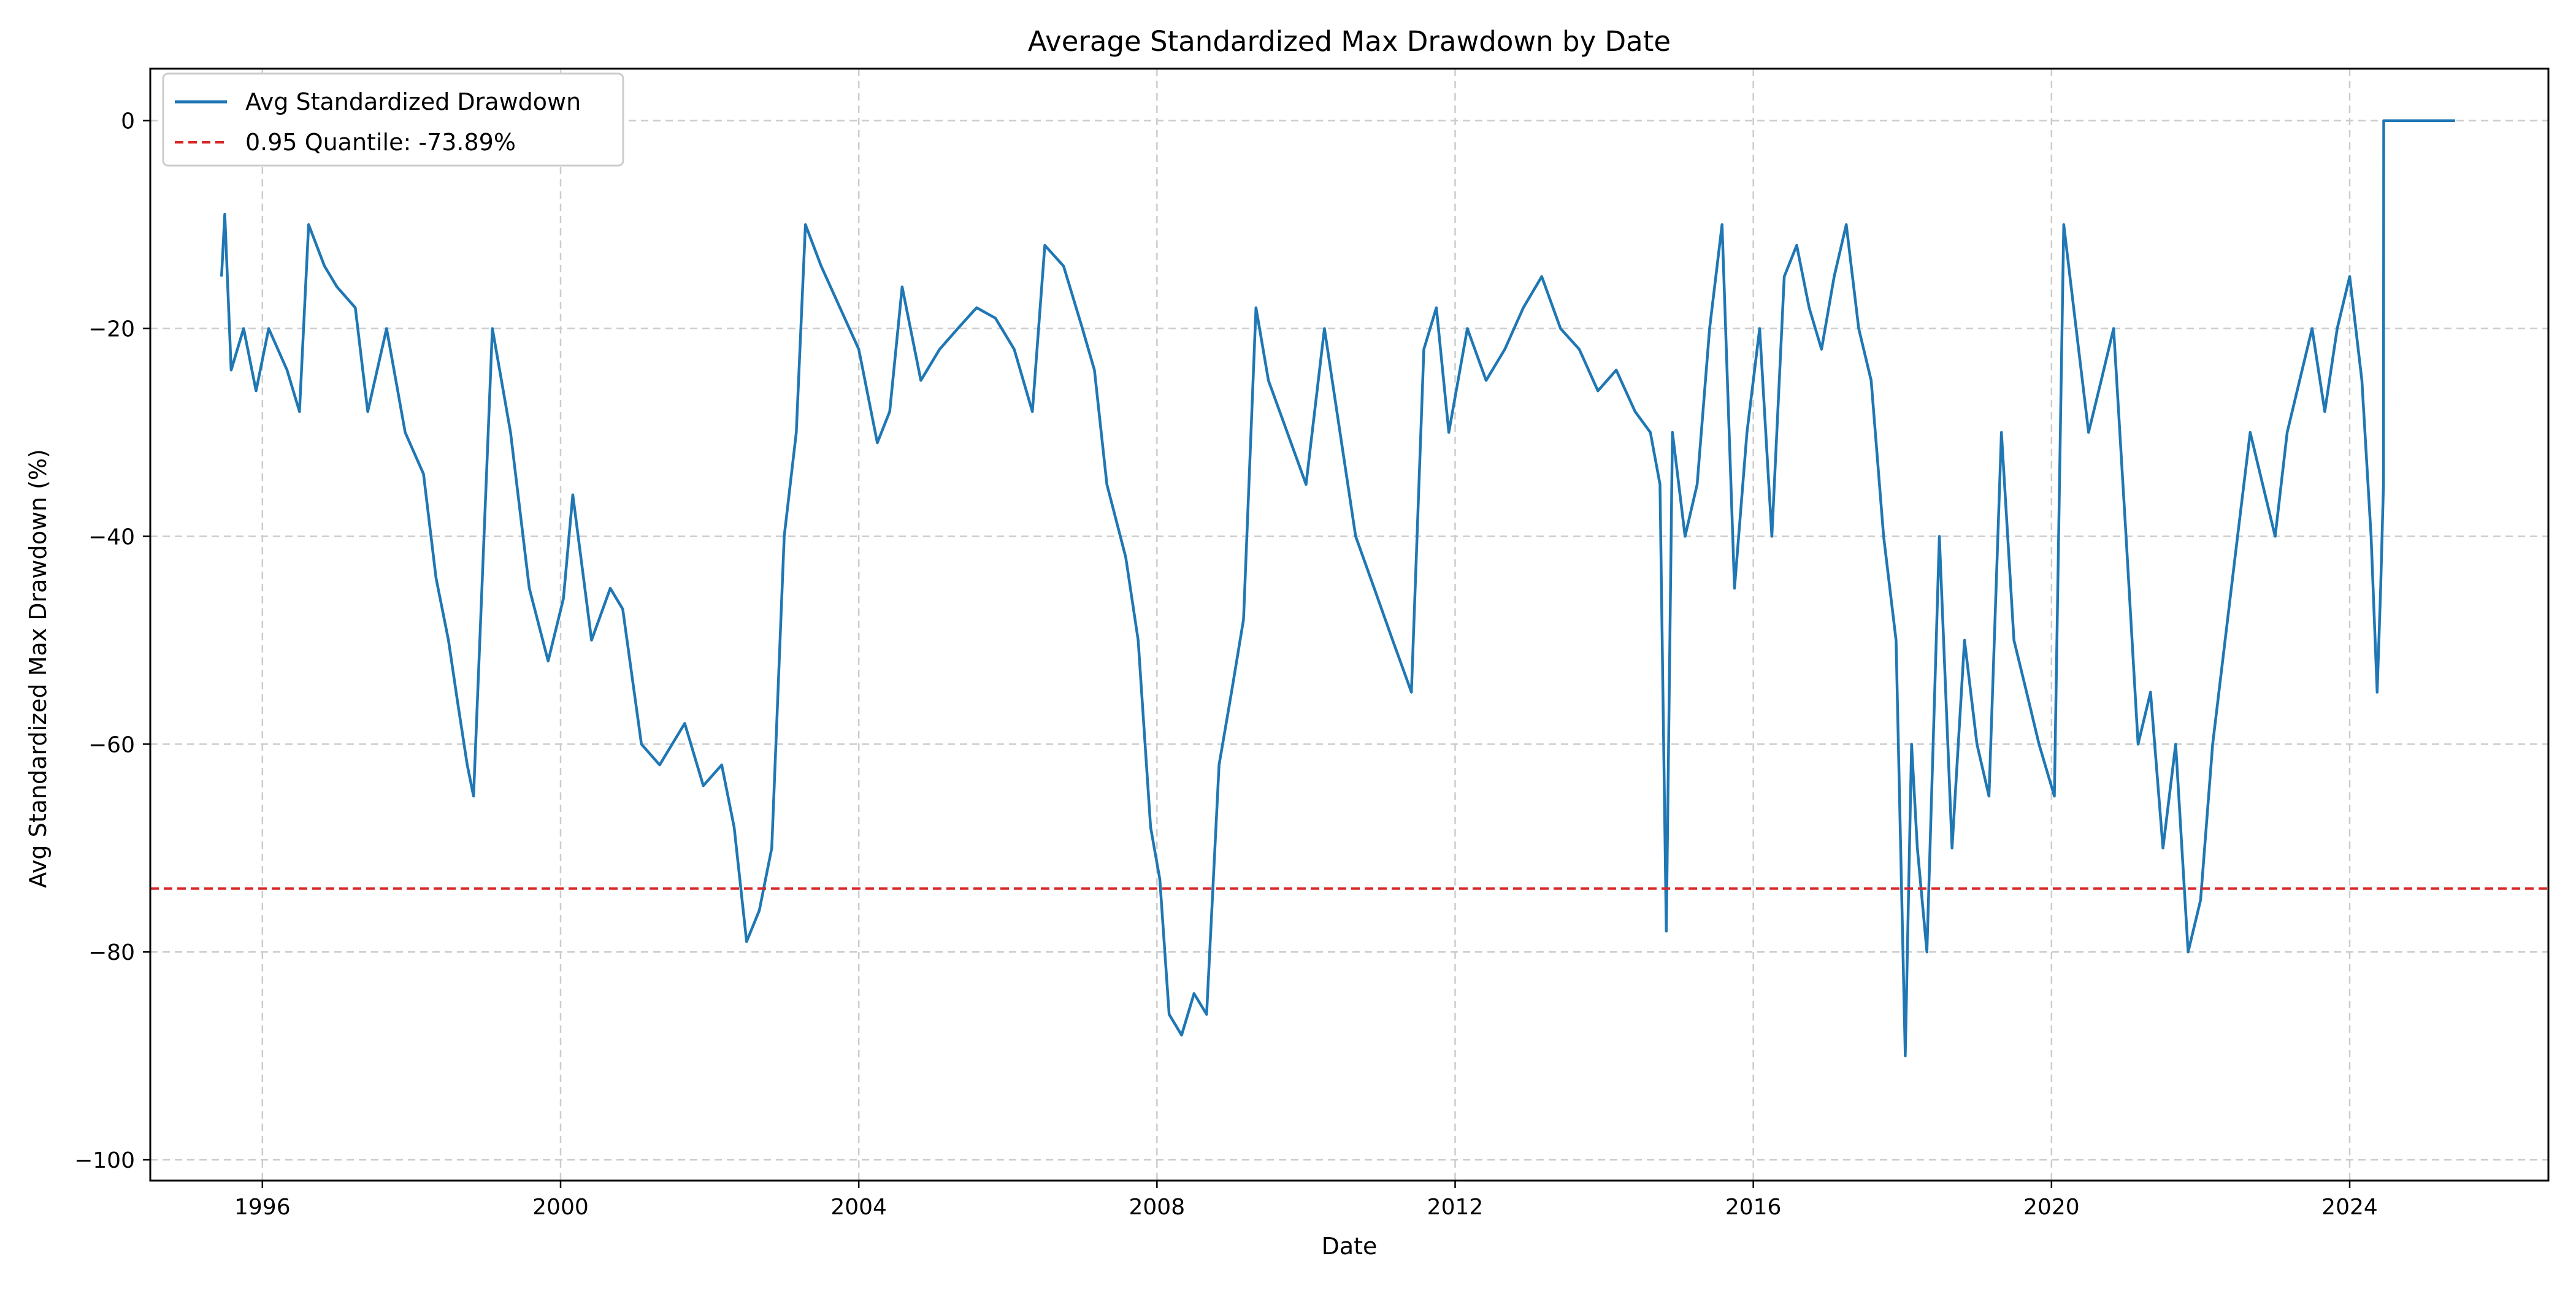 The image size is (2576, 1291). Describe the element at coordinates (111, 744) in the screenshot. I see `y-tick-label: −60` at that location.